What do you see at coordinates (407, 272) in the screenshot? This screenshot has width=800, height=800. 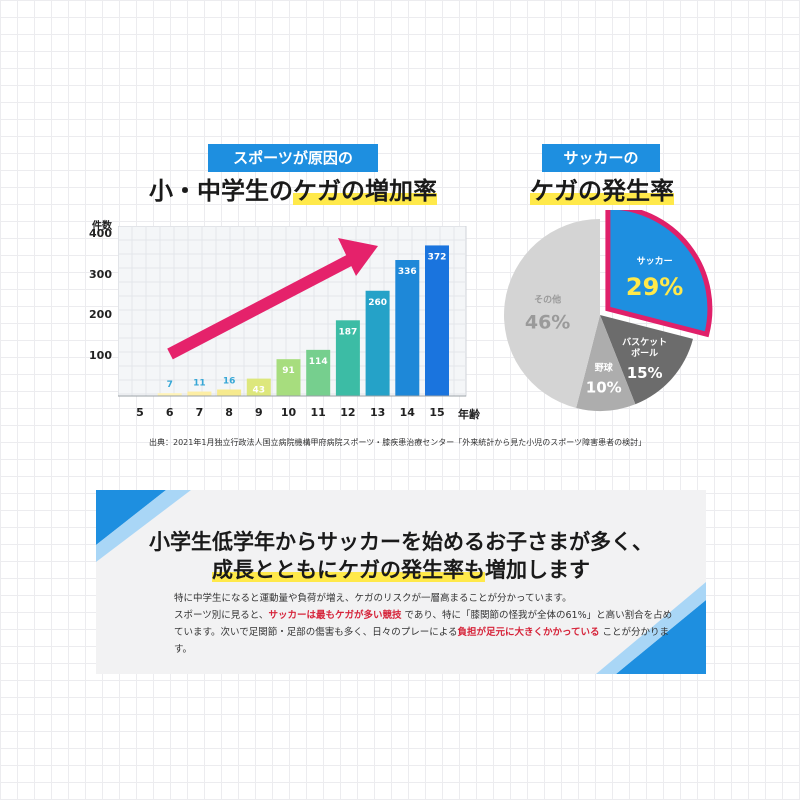 I see `bar-value-label: 336` at bounding box center [407, 272].